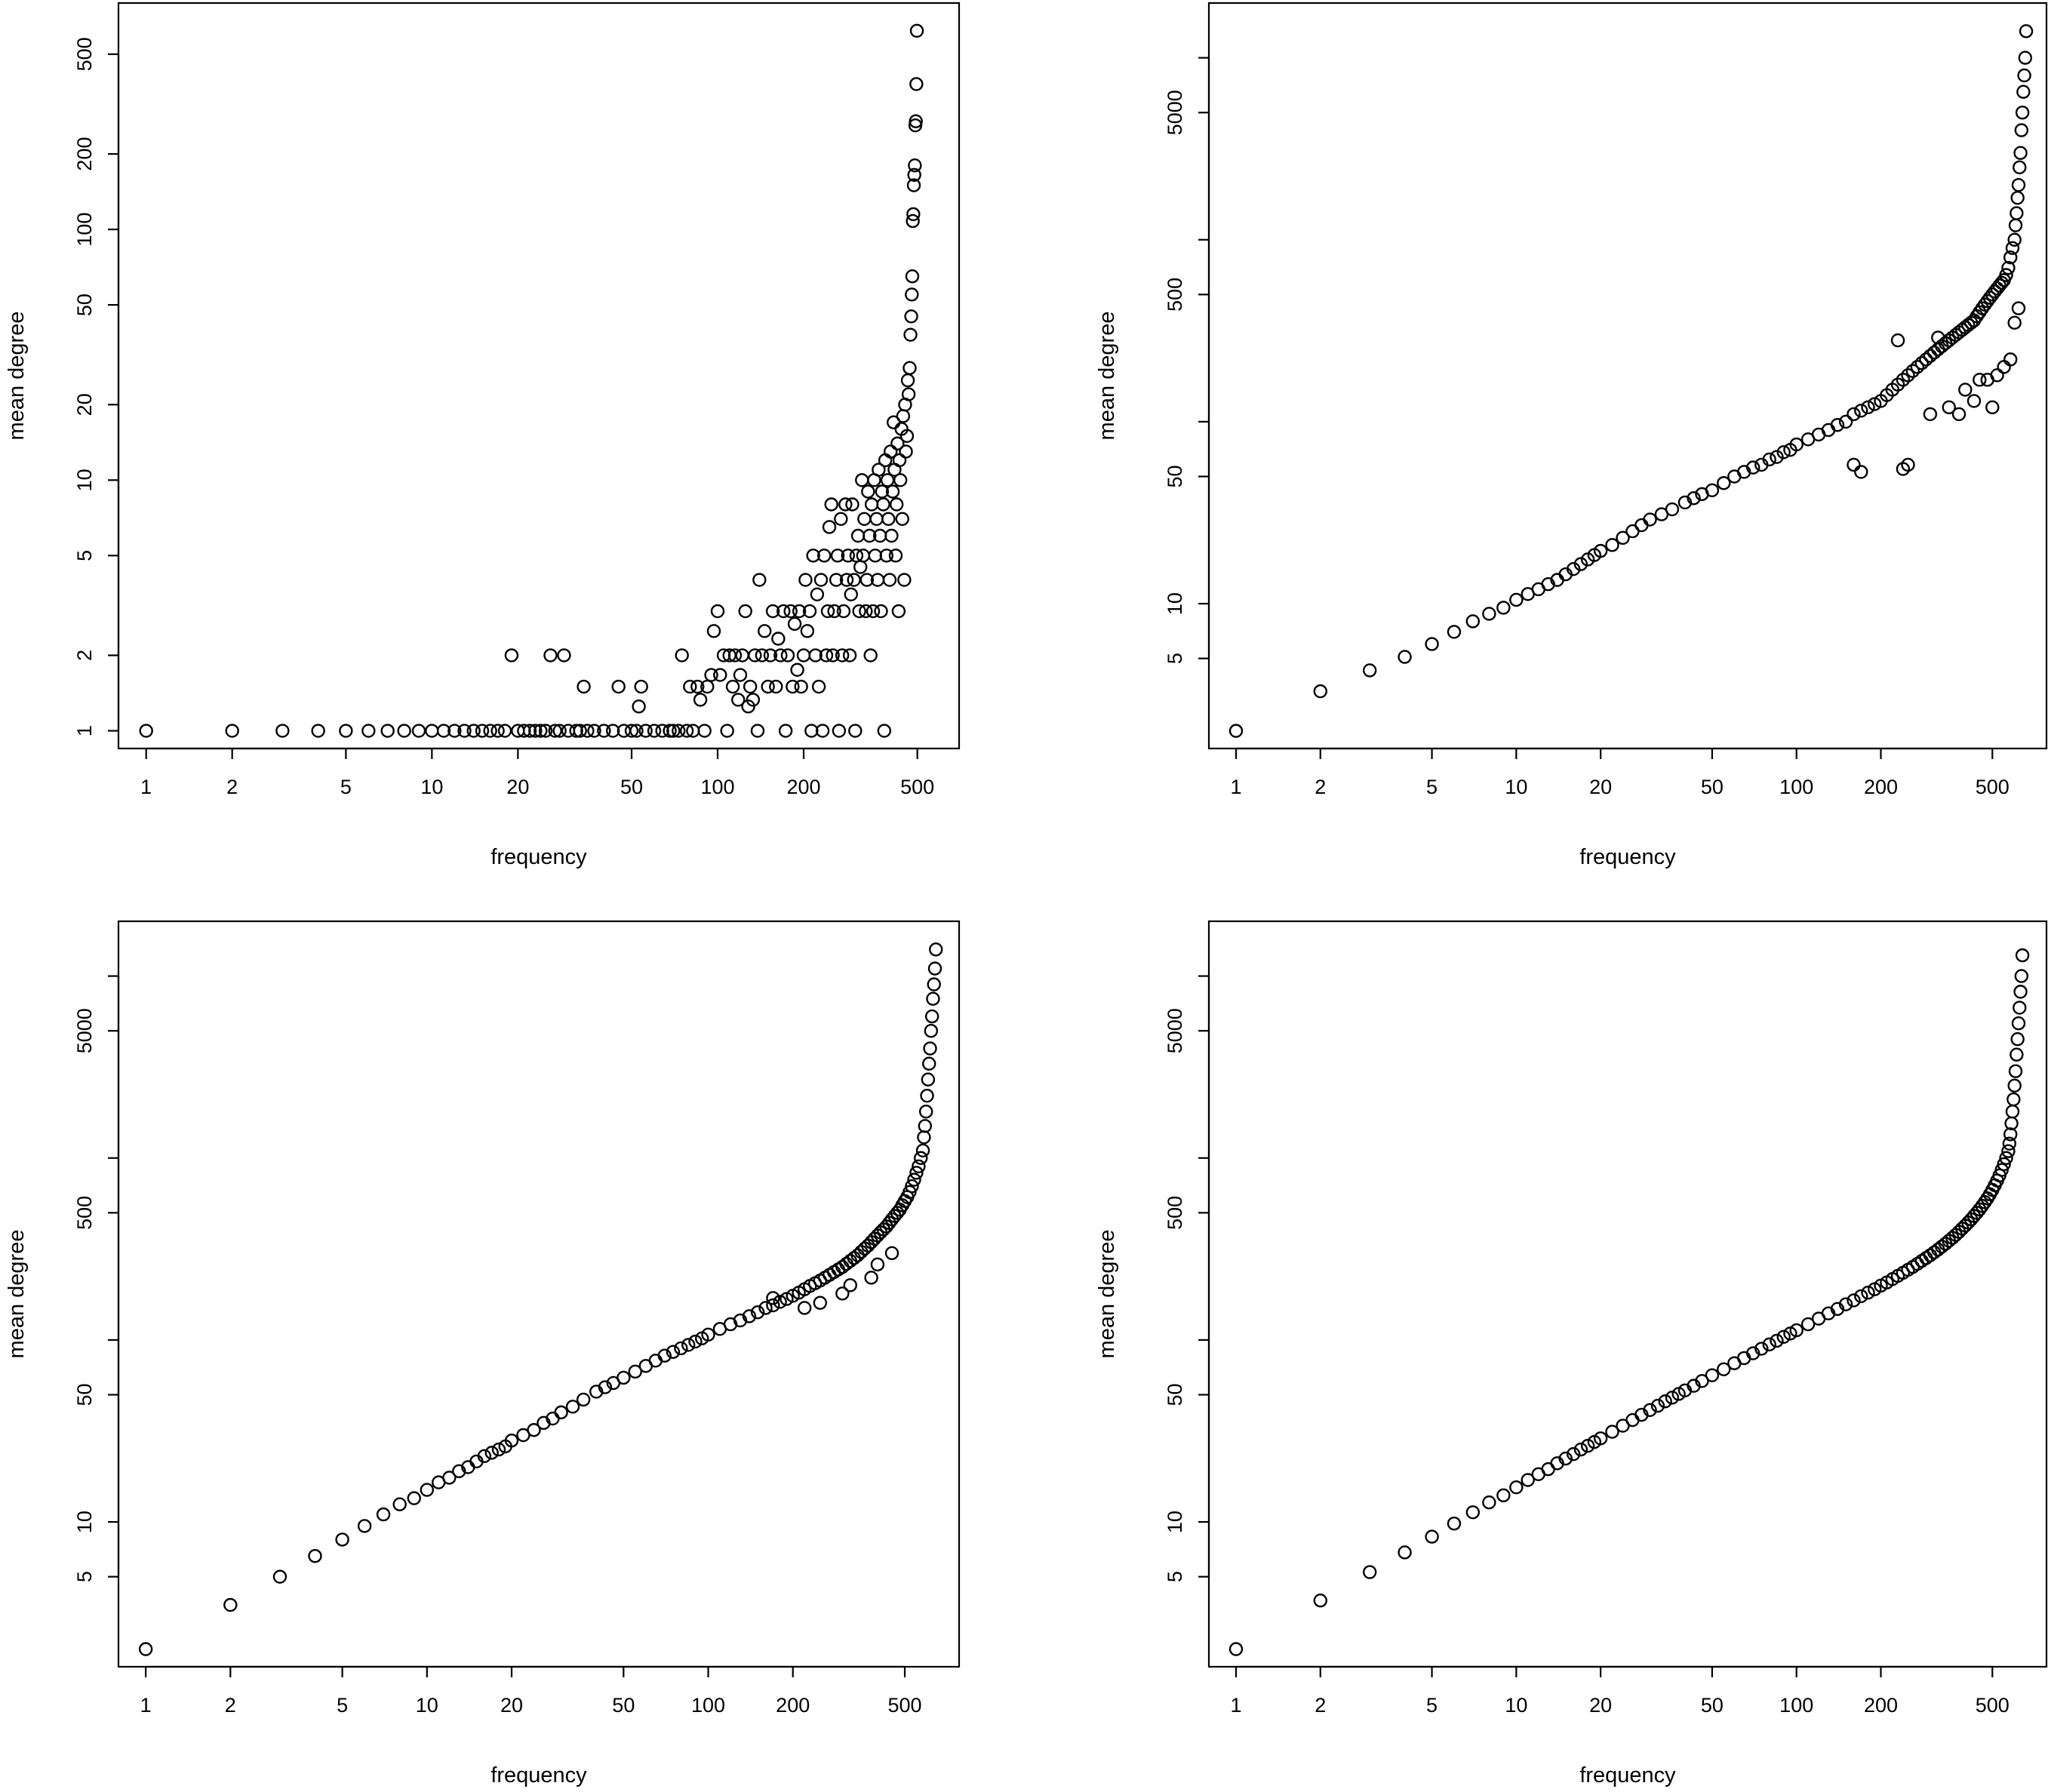 The height and width of the screenshot is (1792, 2048). What do you see at coordinates (538, 1775) in the screenshot?
I see `x-axis-title: frequency` at bounding box center [538, 1775].